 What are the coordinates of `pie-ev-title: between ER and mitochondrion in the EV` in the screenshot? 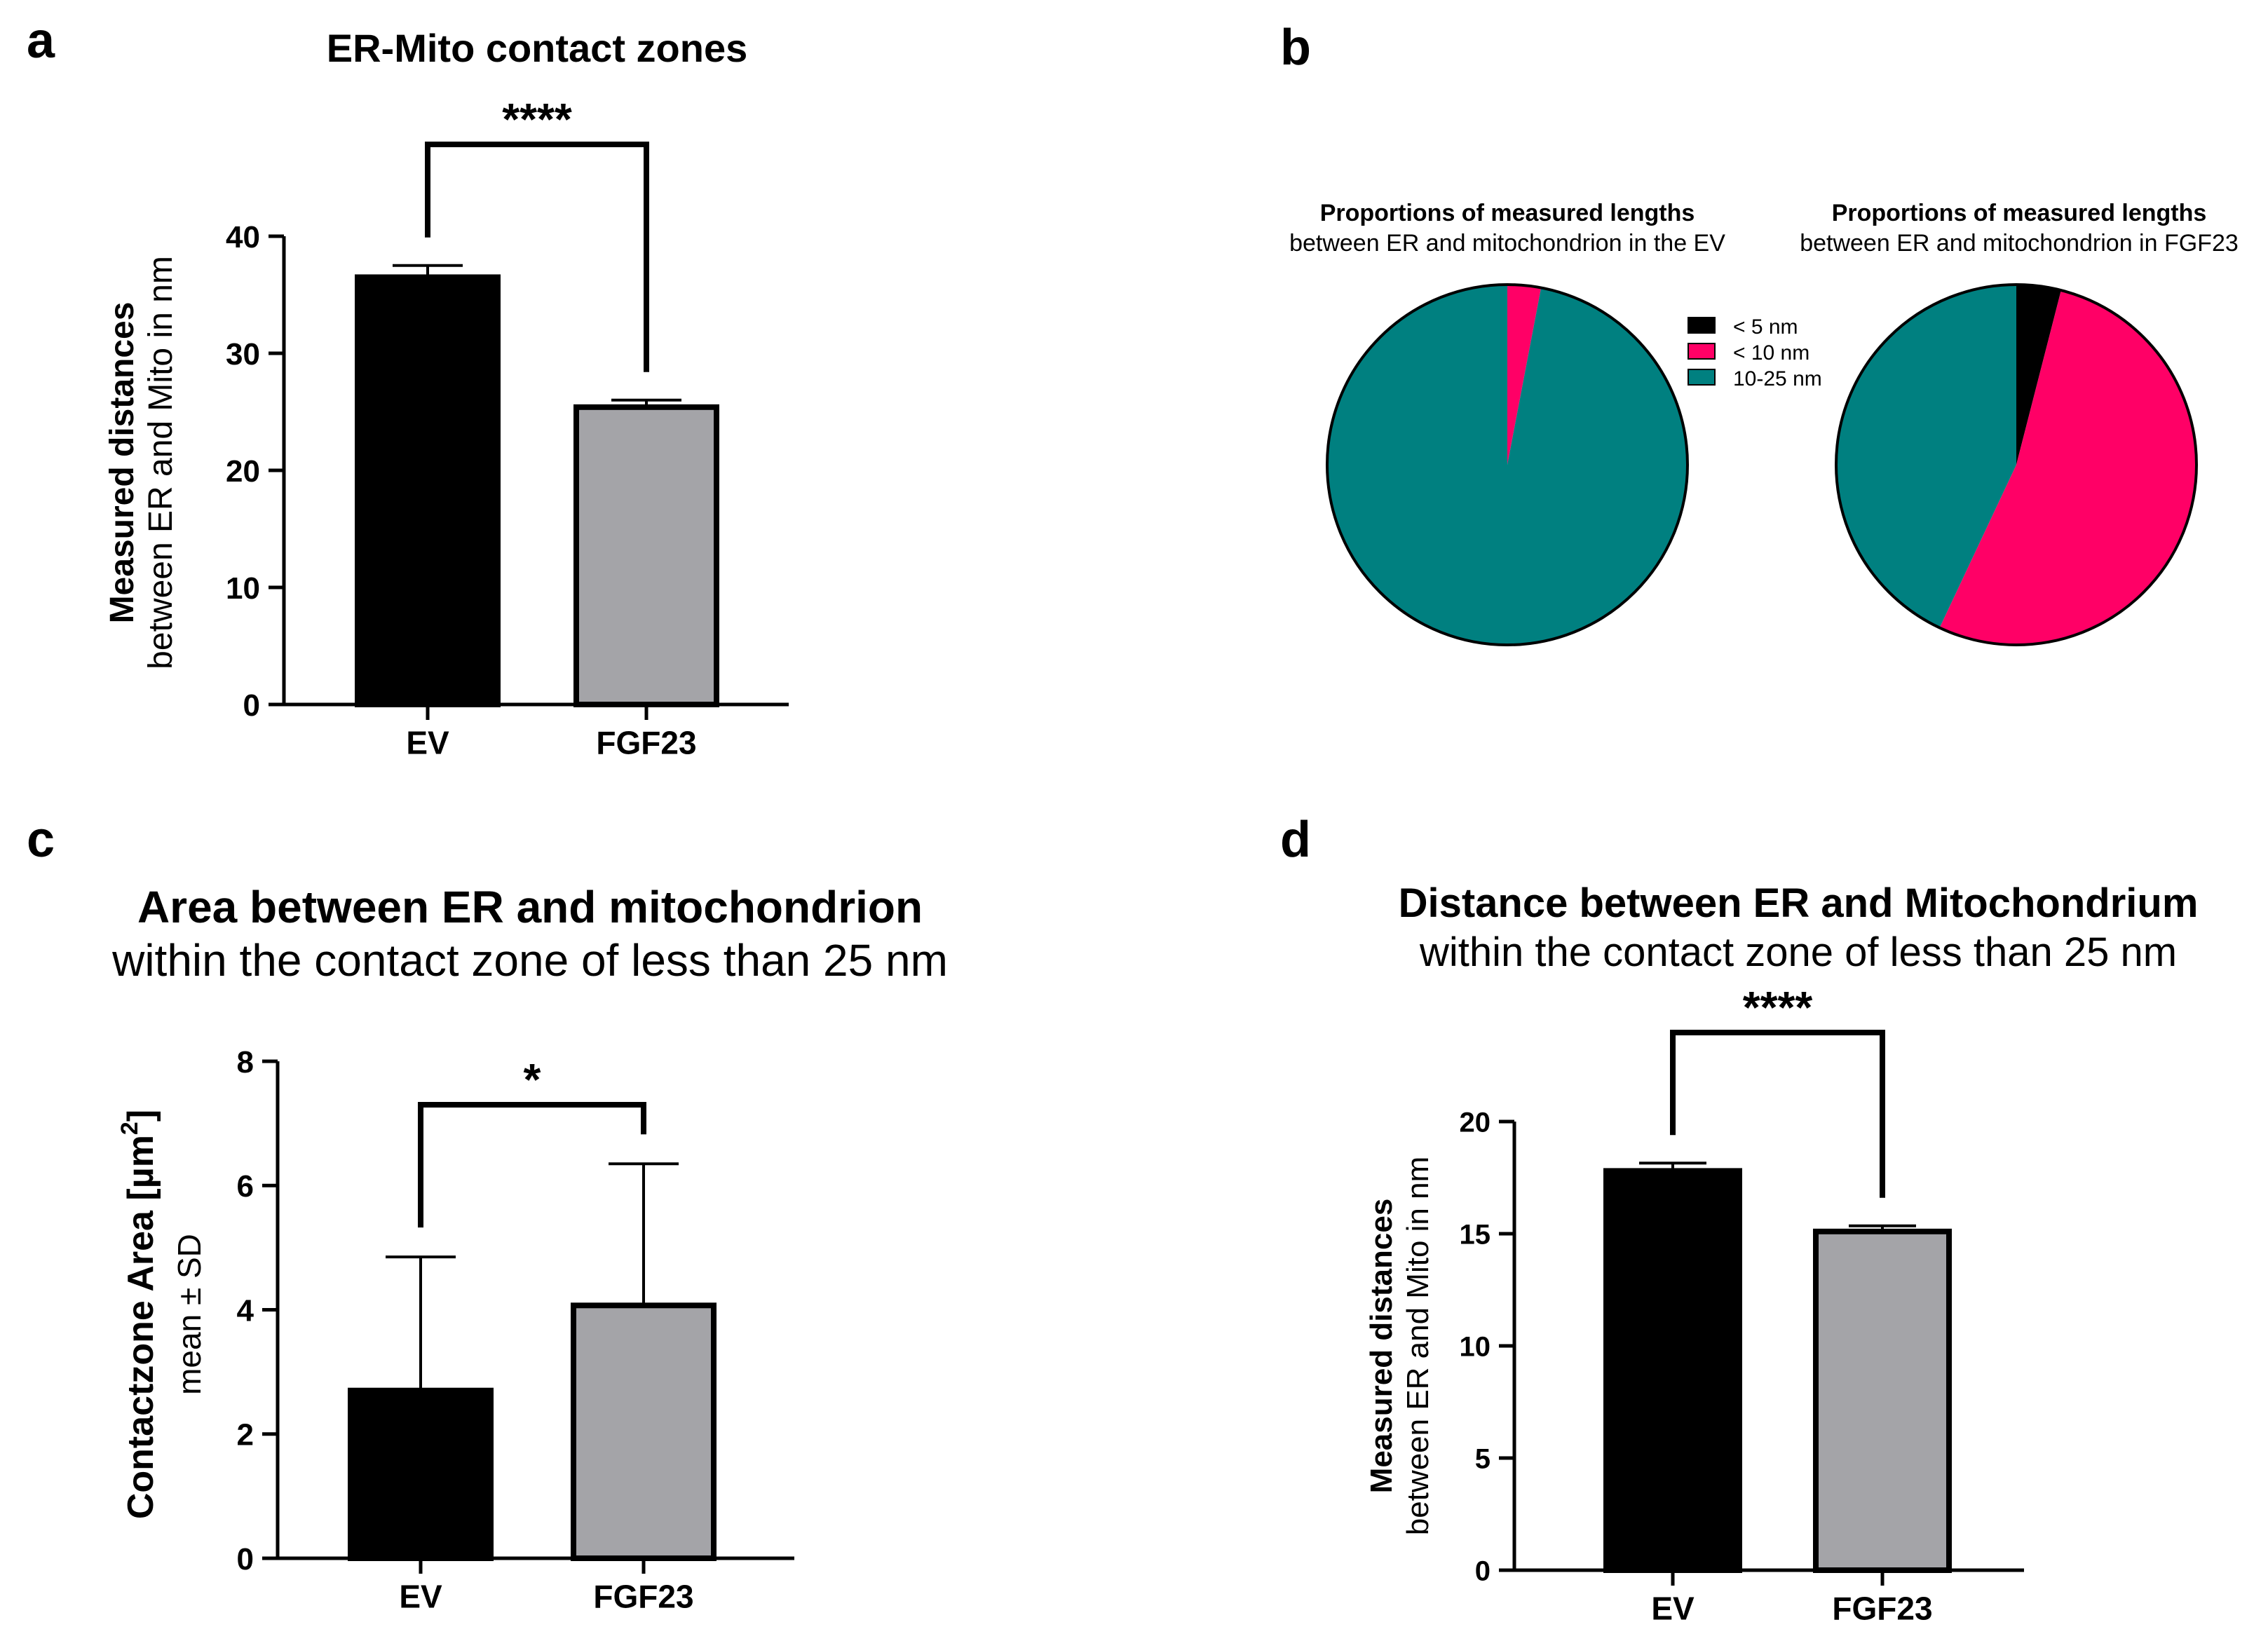 It's located at (1507, 243).